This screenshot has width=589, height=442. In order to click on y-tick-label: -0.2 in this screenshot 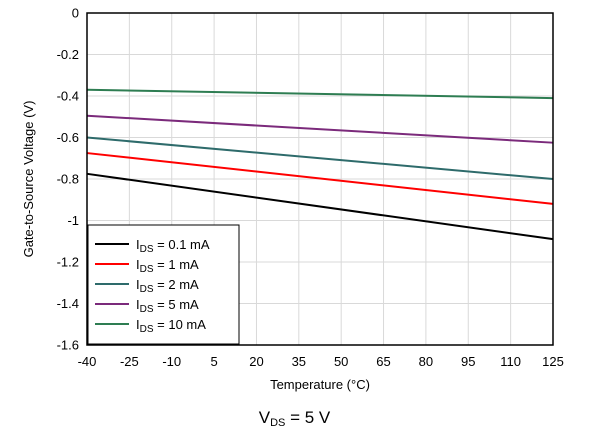, I will do `click(68, 54)`.